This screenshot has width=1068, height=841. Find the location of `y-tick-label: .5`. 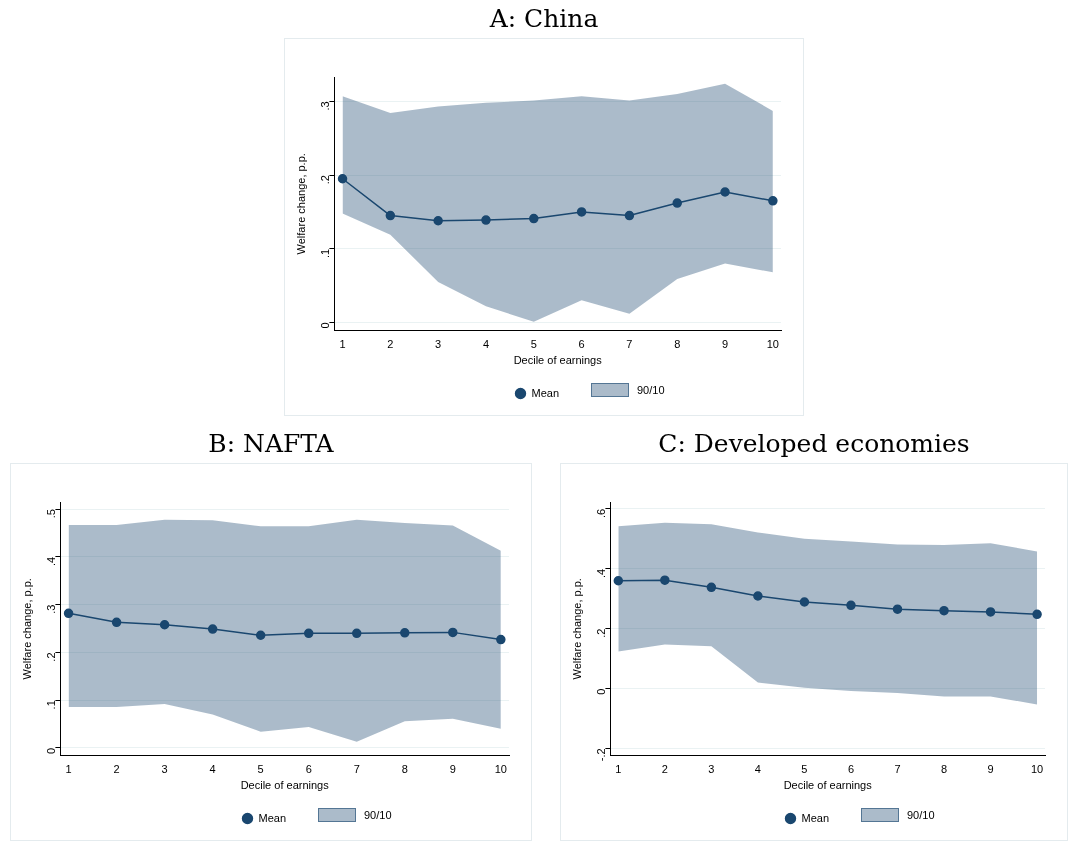

y-tick-label: .5 is located at coordinates (51, 514).